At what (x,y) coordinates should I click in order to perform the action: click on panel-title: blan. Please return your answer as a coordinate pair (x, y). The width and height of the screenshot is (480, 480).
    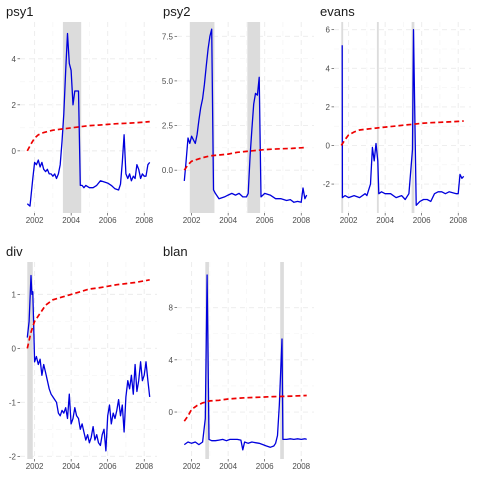
    Looking at the image, I should click on (175, 251).